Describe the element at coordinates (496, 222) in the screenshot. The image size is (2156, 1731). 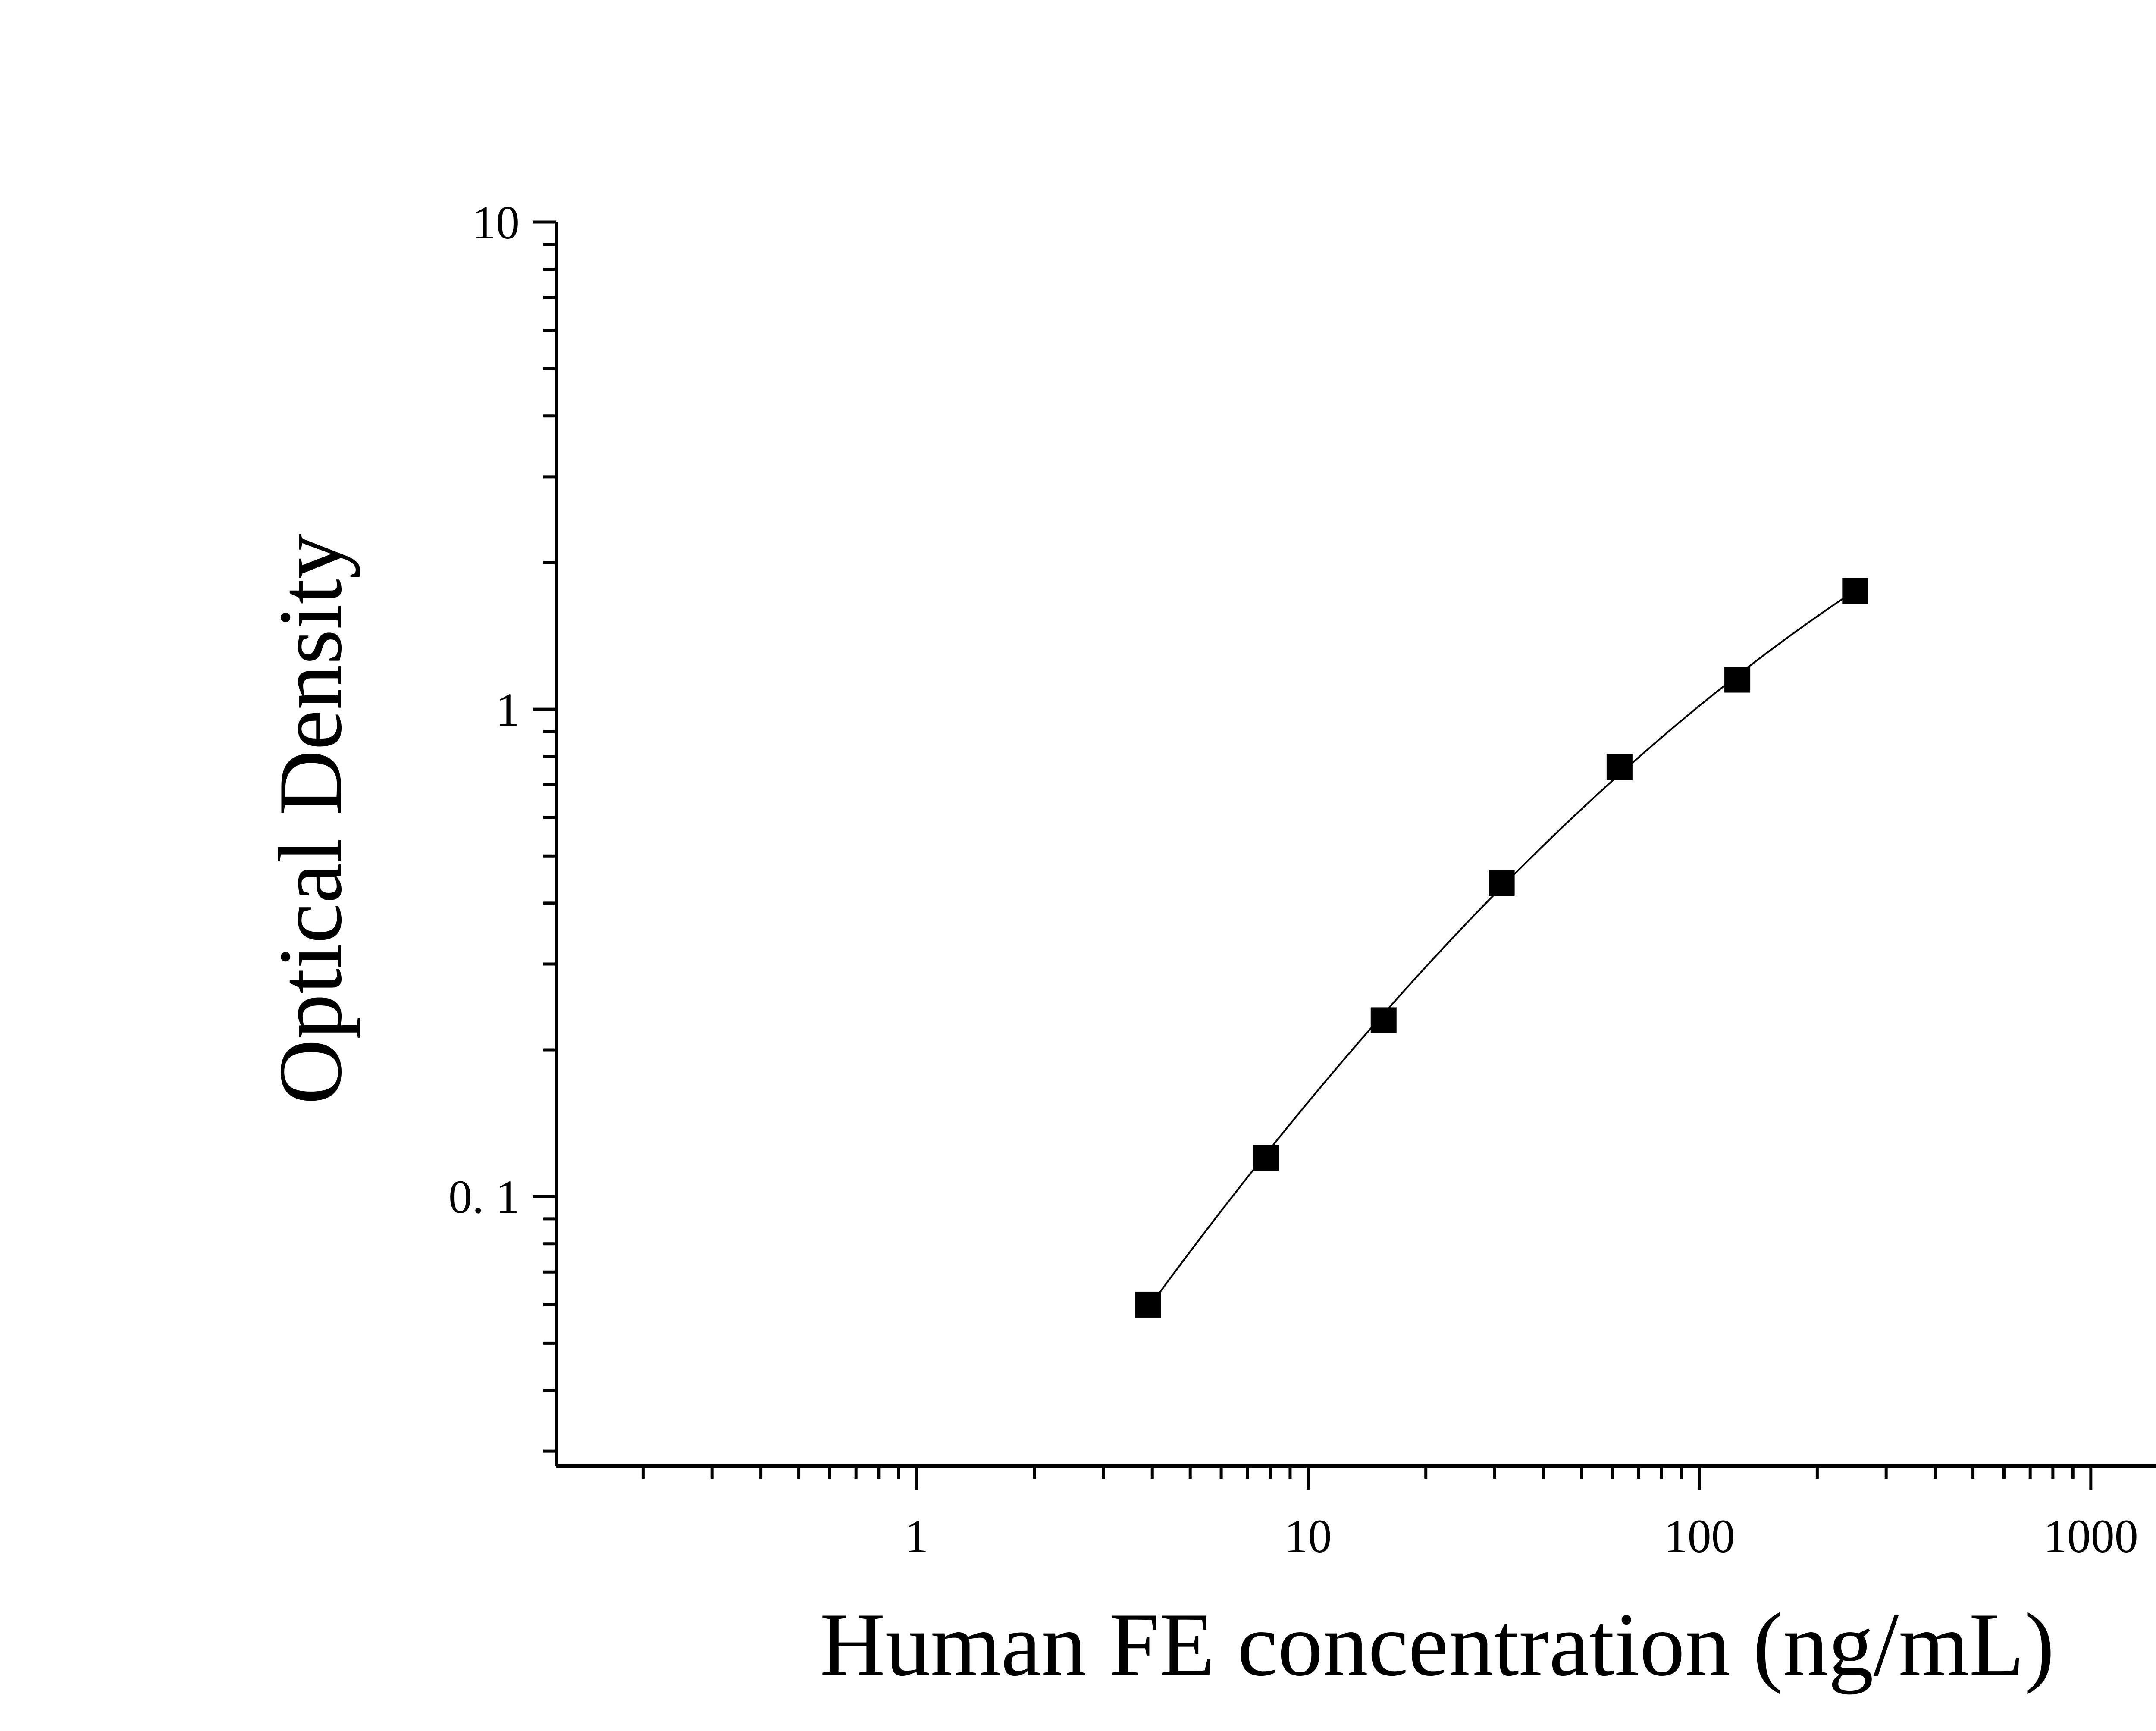
I see `y-tick-label: 10` at that location.